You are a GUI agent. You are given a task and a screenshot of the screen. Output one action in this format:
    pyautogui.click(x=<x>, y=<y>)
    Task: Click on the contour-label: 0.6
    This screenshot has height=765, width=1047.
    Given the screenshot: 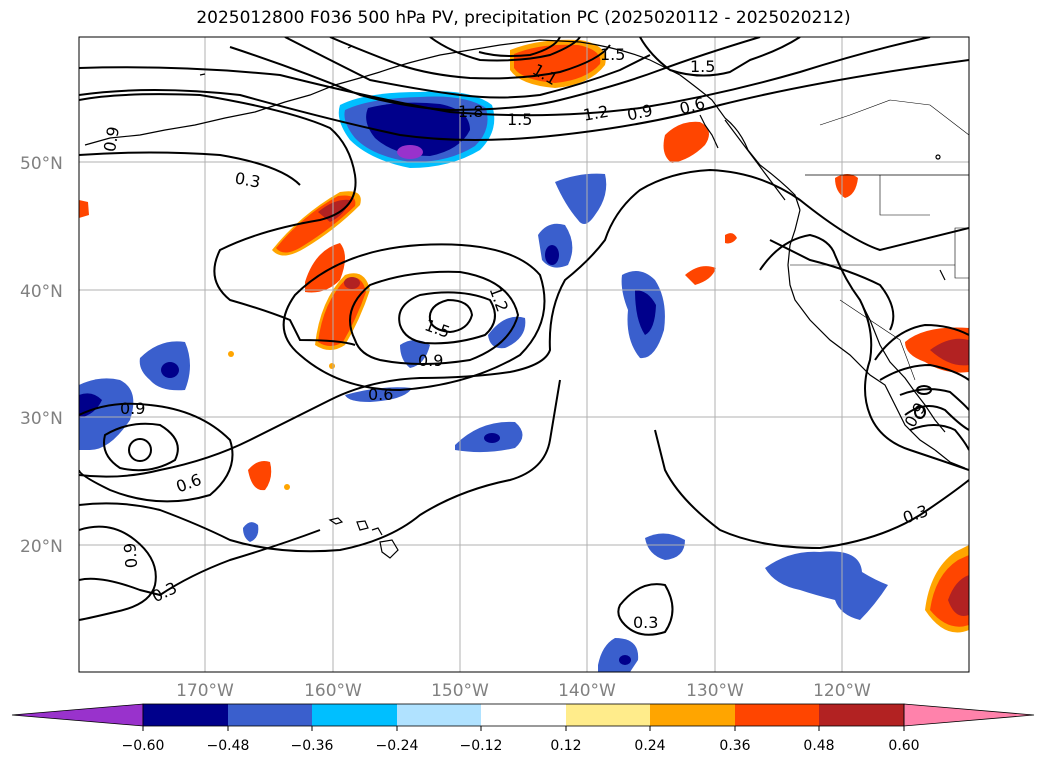 What is the action you would take?
    pyautogui.click(x=380, y=394)
    